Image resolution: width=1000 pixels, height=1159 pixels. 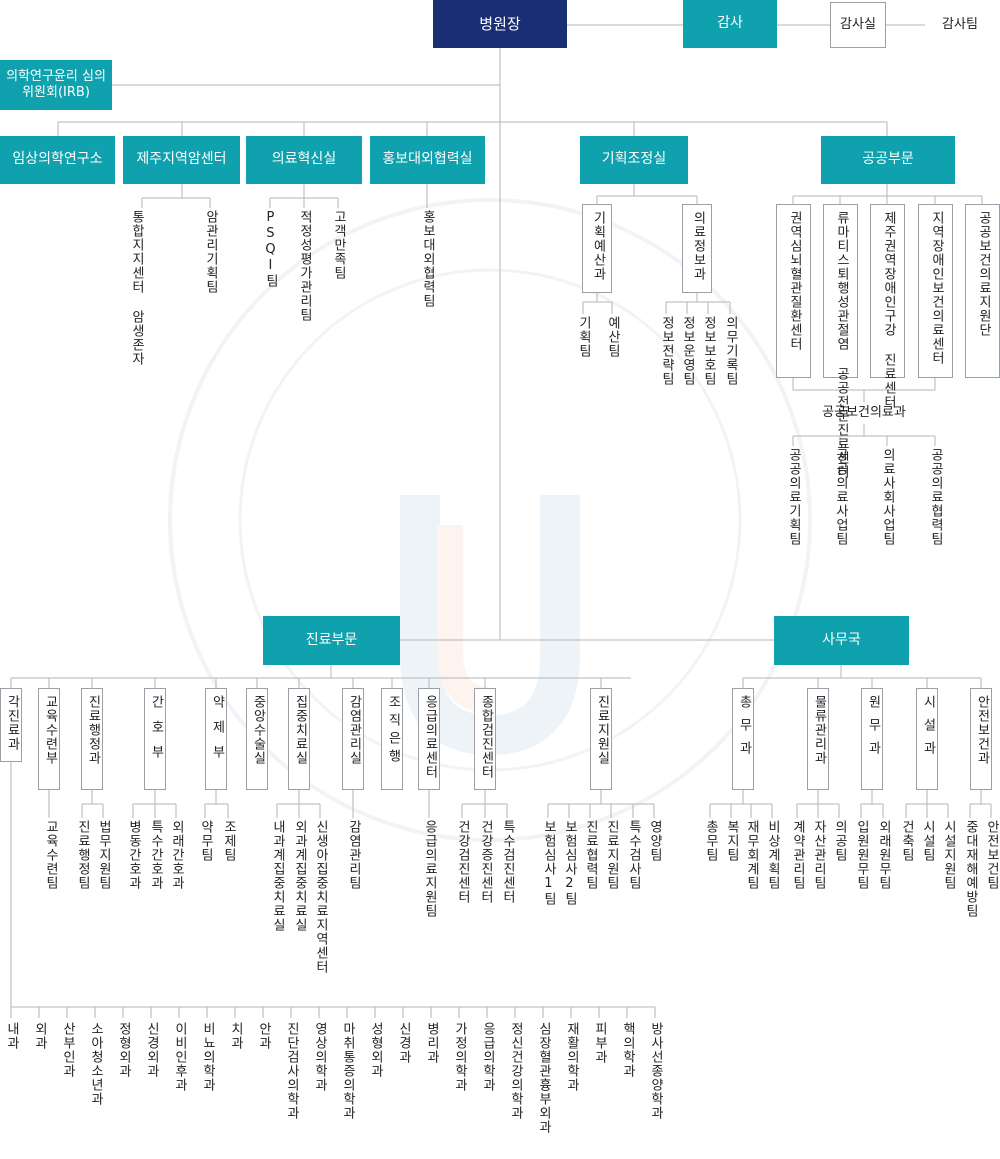 I want to click on facility-support-team: 시설지원팀, so click(x=948, y=855).